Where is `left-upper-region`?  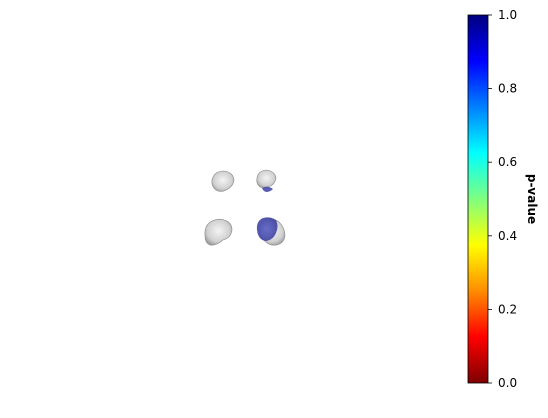
left-upper-region is located at coordinates (223, 181).